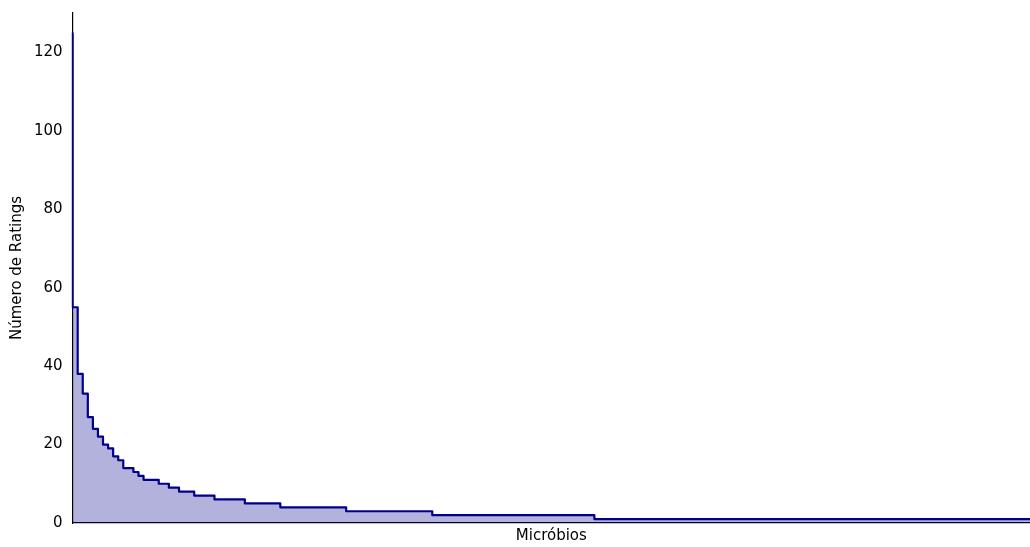  Describe the element at coordinates (53, 208) in the screenshot. I see `y-tick-label: 80` at that location.